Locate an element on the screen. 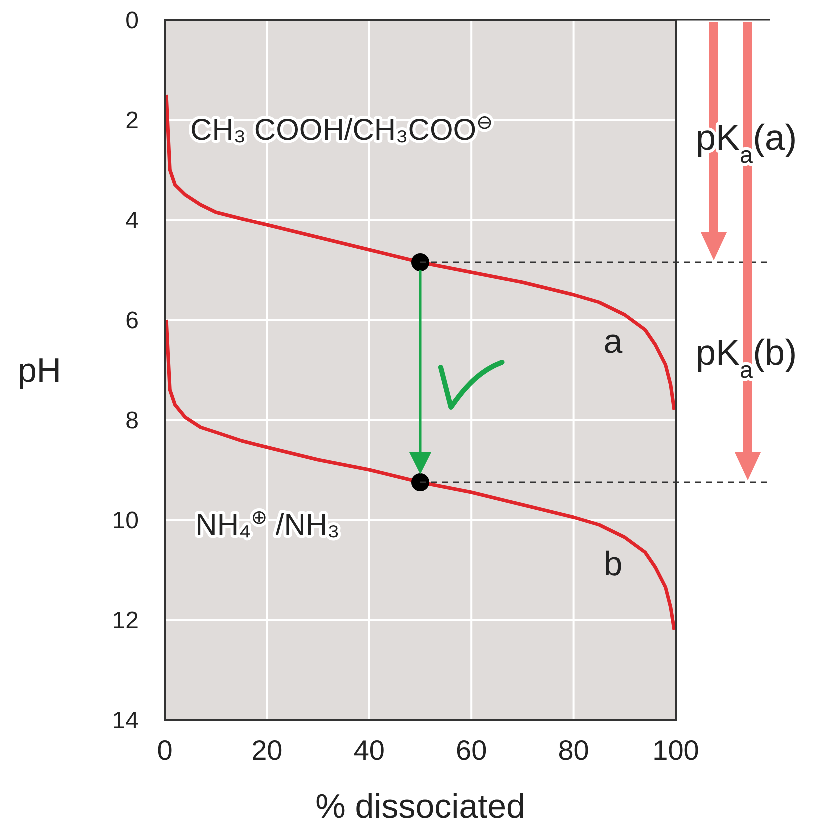  y-tick-label: 4 is located at coordinates (132, 221).